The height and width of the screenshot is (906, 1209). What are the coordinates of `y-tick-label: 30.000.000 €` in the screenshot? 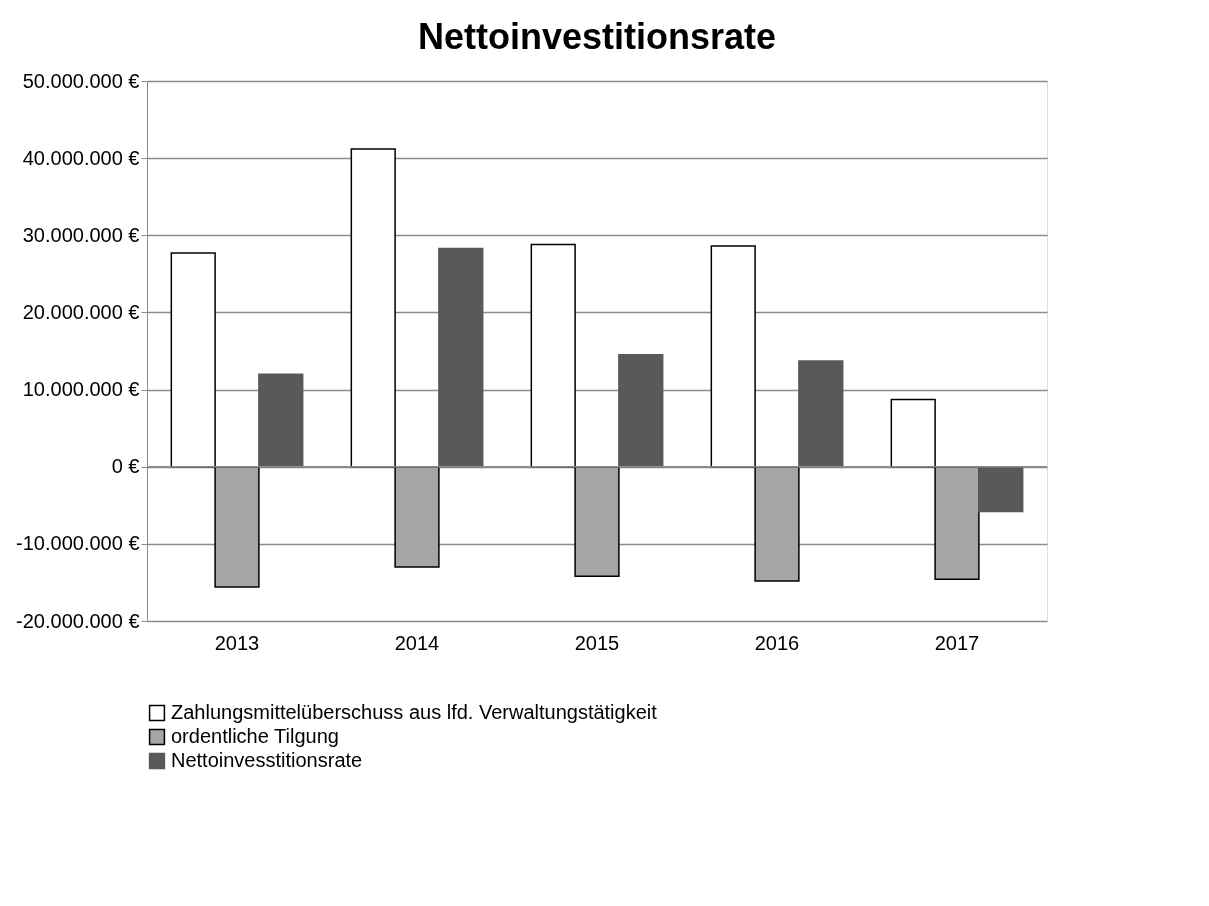 It's located at (81, 234).